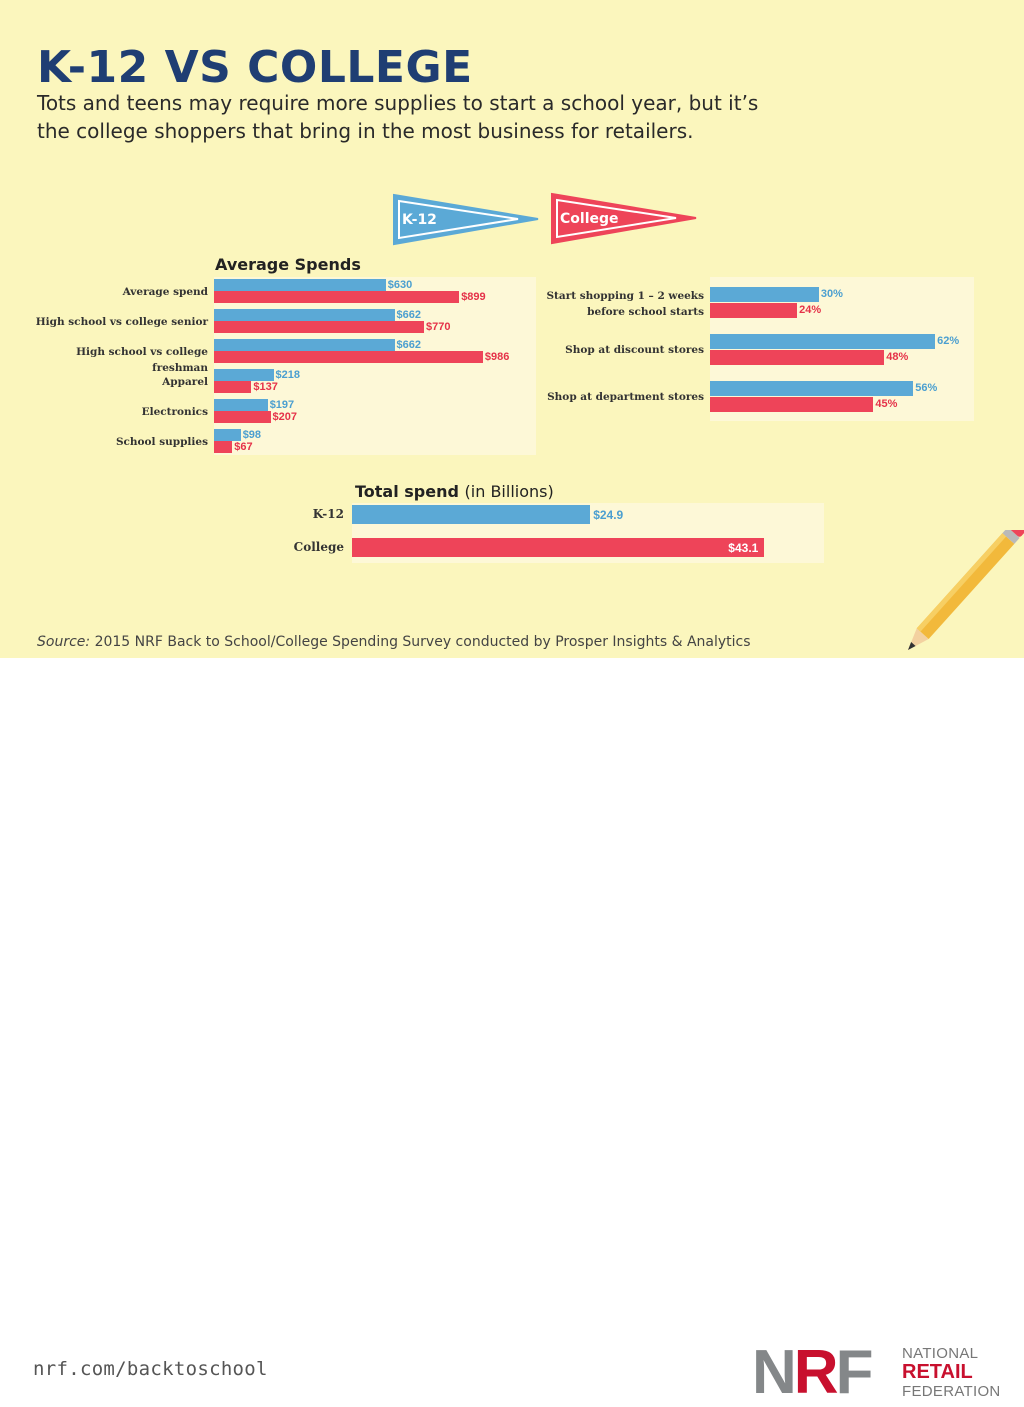  I want to click on k12-total-bar, so click(471, 514).